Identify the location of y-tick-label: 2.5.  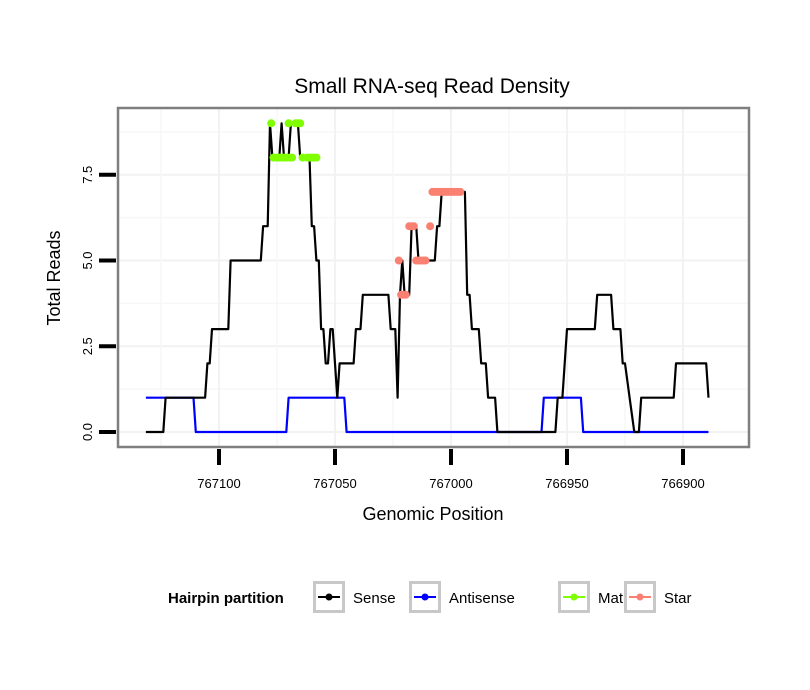
(87, 346).